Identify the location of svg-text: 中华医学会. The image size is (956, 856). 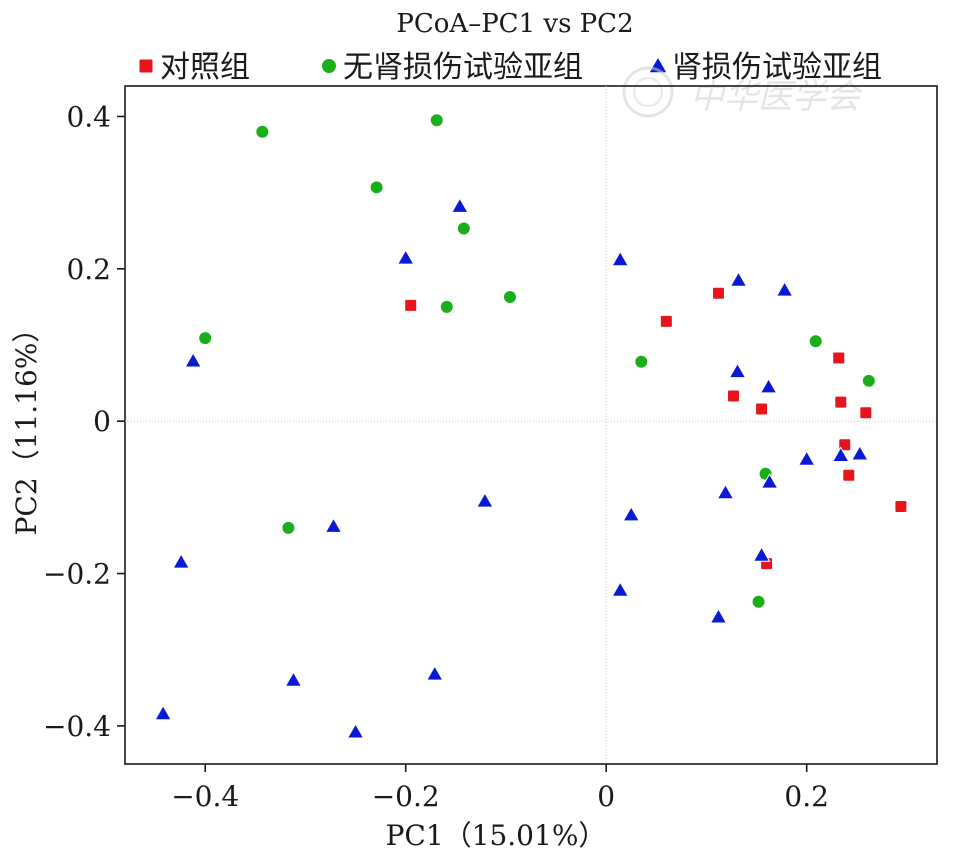
(777, 97).